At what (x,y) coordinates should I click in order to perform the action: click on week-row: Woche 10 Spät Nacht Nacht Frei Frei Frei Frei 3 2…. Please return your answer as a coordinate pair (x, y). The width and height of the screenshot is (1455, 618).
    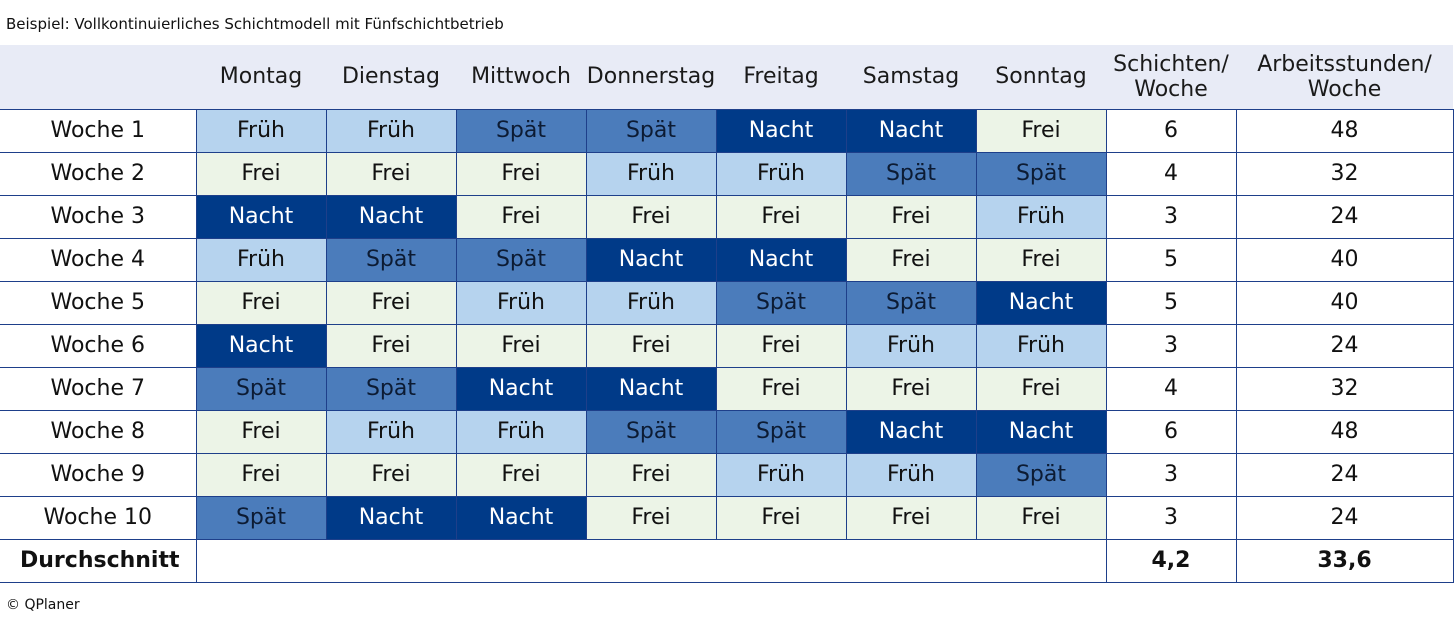
    Looking at the image, I should click on (727, 517).